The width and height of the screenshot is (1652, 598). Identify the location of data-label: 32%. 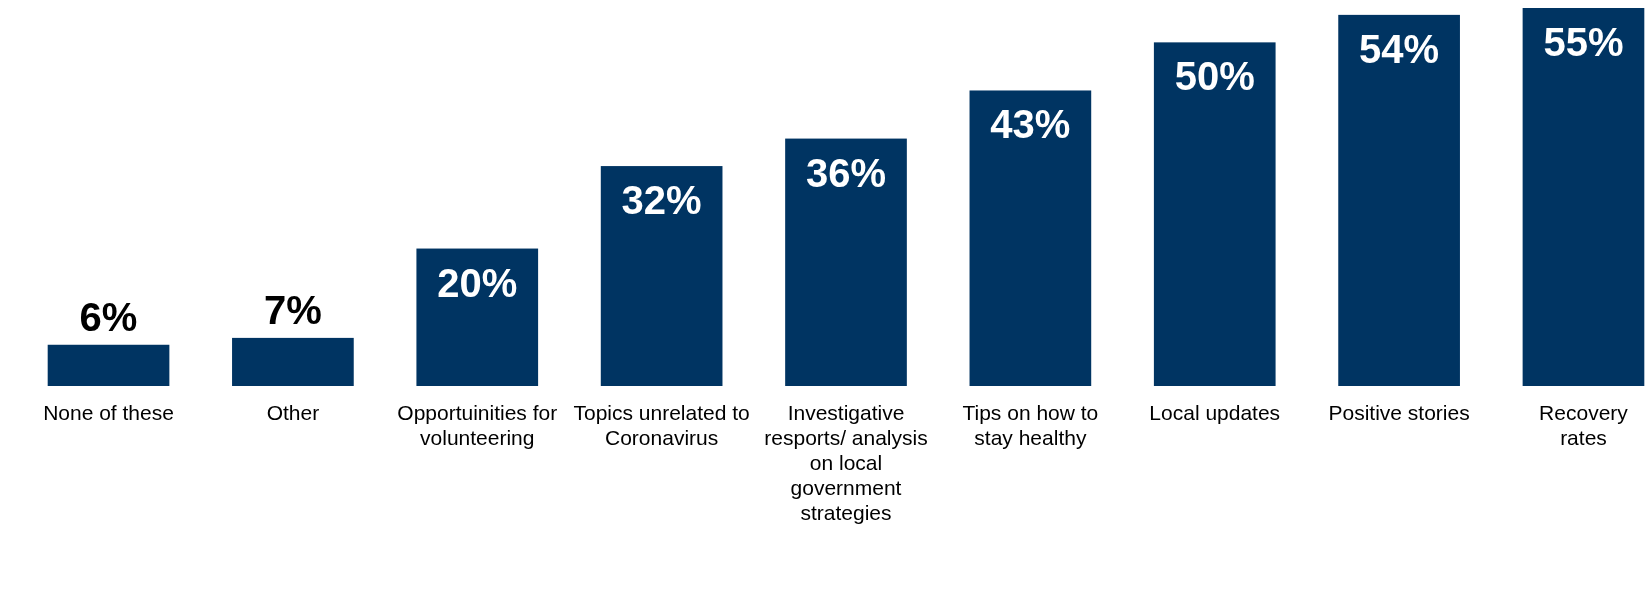
(661, 200).